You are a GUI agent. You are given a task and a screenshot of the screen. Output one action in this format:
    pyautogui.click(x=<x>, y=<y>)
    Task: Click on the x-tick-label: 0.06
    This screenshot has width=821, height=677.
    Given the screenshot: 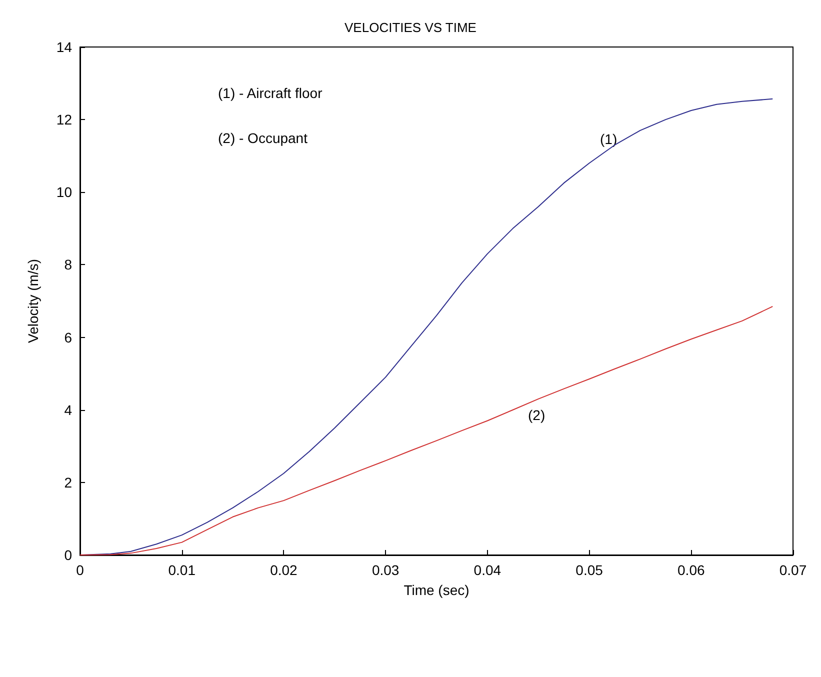 What is the action you would take?
    pyautogui.click(x=691, y=570)
    